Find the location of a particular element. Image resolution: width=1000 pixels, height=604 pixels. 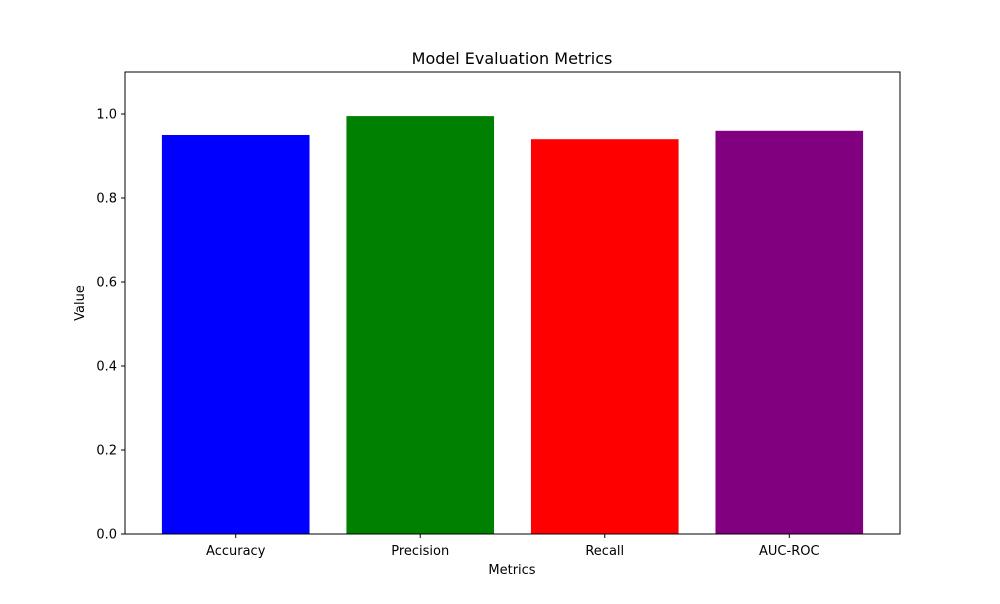

y-tick-label: 1.0 is located at coordinates (106, 115).